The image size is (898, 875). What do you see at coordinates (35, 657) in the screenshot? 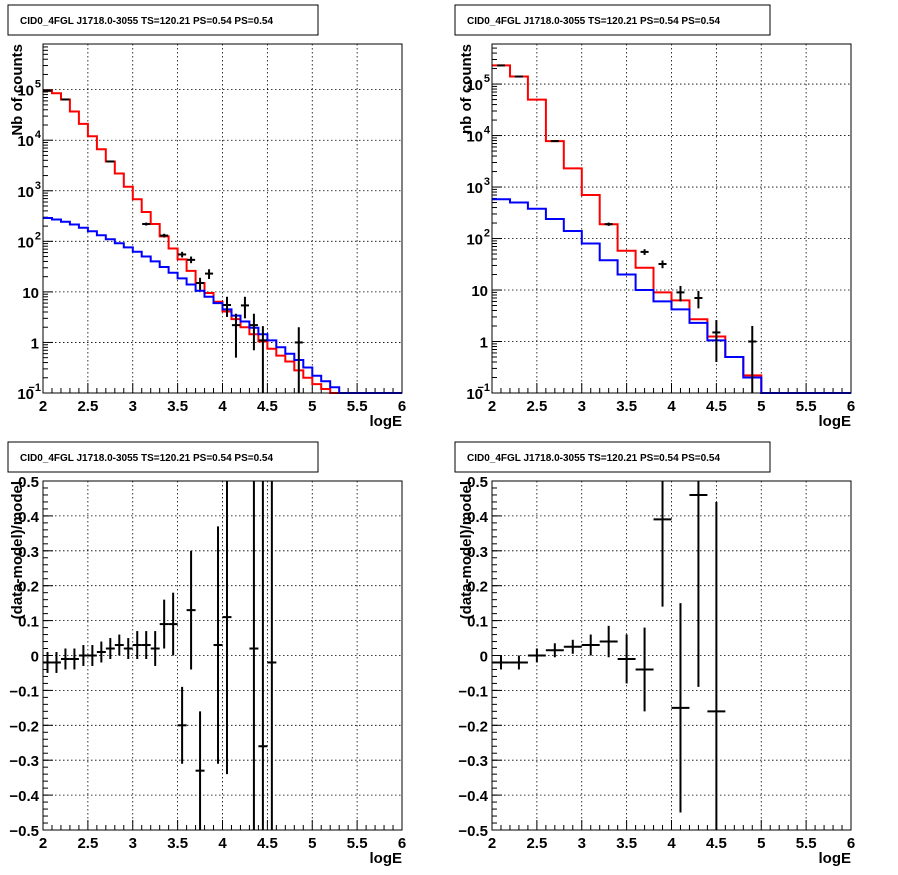
I see `y-tick-label: 0` at bounding box center [35, 657].